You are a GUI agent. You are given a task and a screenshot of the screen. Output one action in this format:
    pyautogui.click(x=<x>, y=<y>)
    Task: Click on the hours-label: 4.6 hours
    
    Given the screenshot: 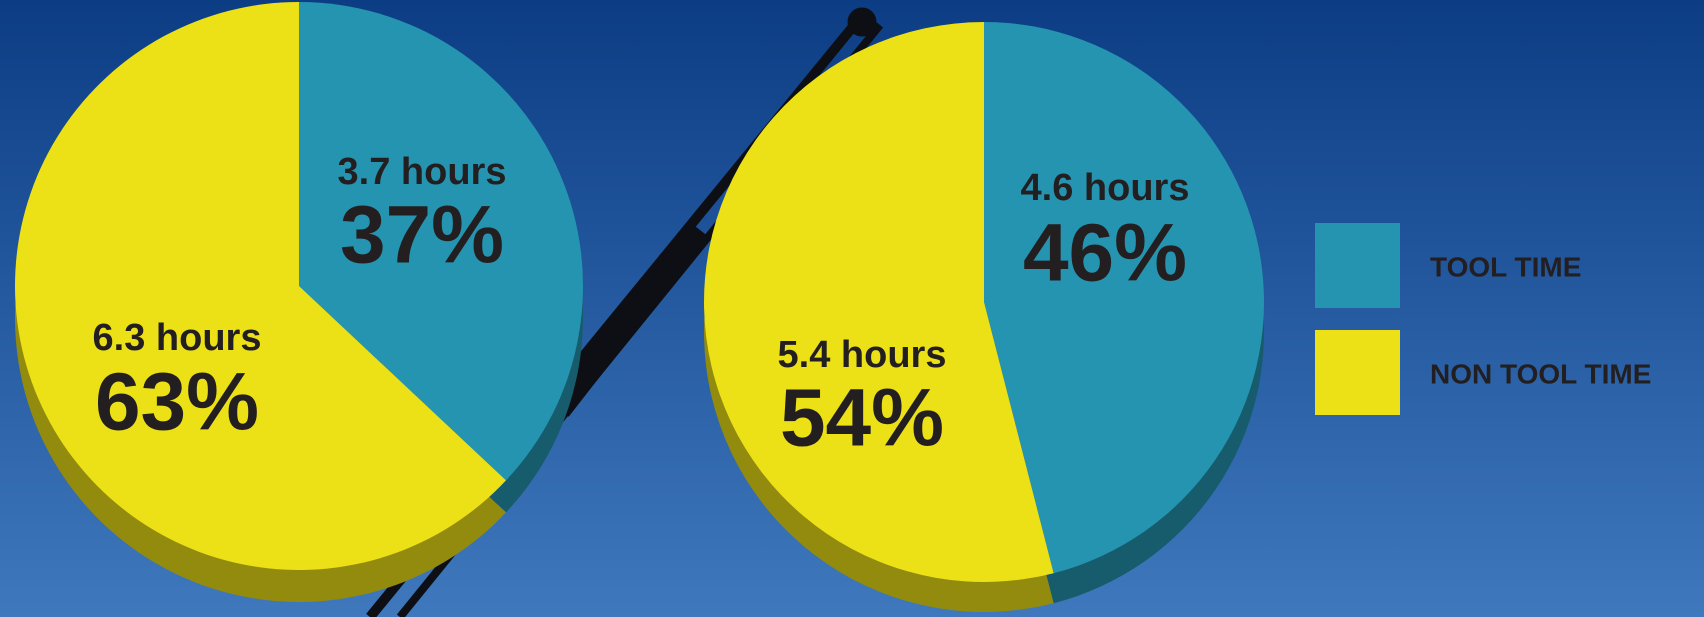 What is the action you would take?
    pyautogui.click(x=1105, y=188)
    